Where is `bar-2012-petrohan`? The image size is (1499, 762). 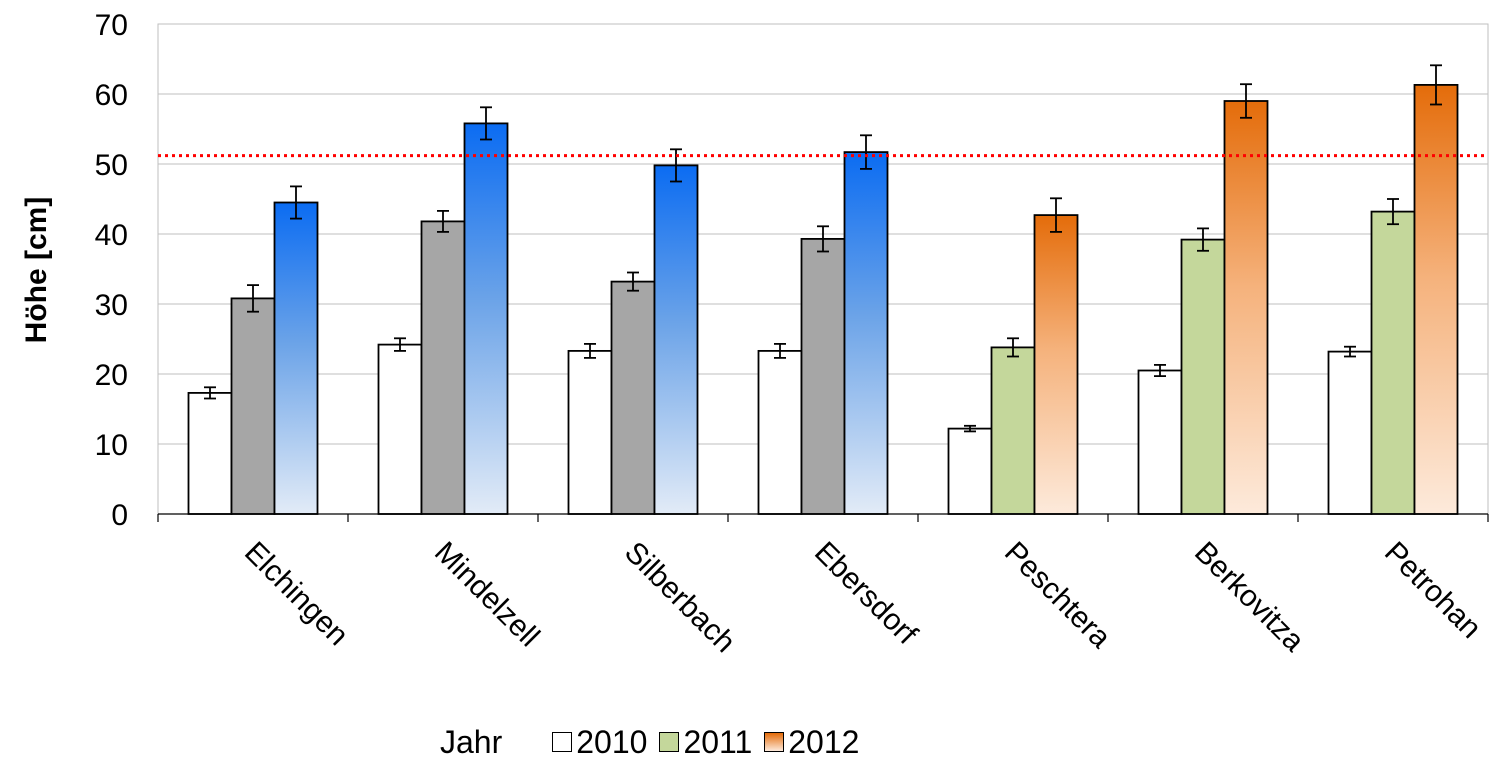 bar-2012-petrohan is located at coordinates (1436, 299).